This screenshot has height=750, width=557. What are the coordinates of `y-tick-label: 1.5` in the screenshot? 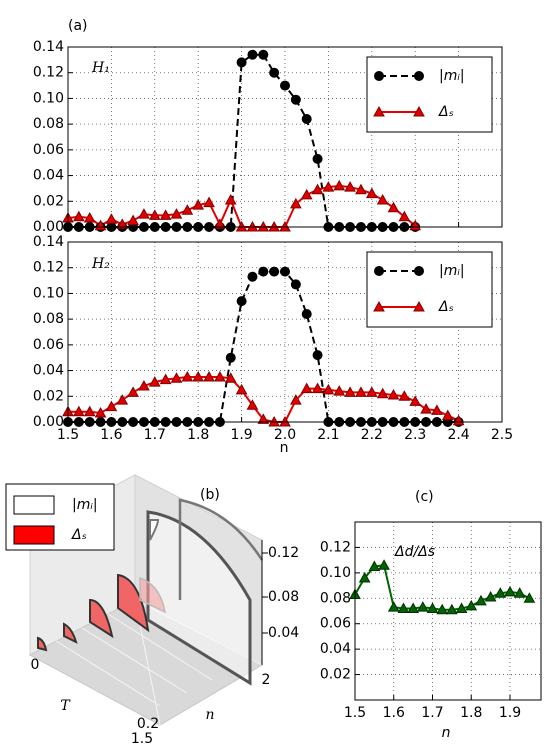 It's located at (142, 739).